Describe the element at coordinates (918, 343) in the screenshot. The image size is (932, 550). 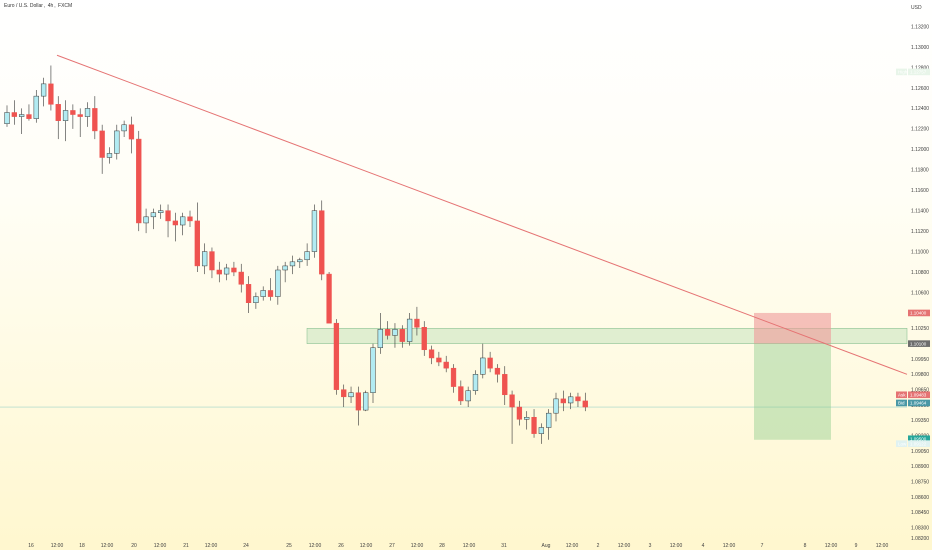
I see `entry-price-tag: 1.10100` at that location.